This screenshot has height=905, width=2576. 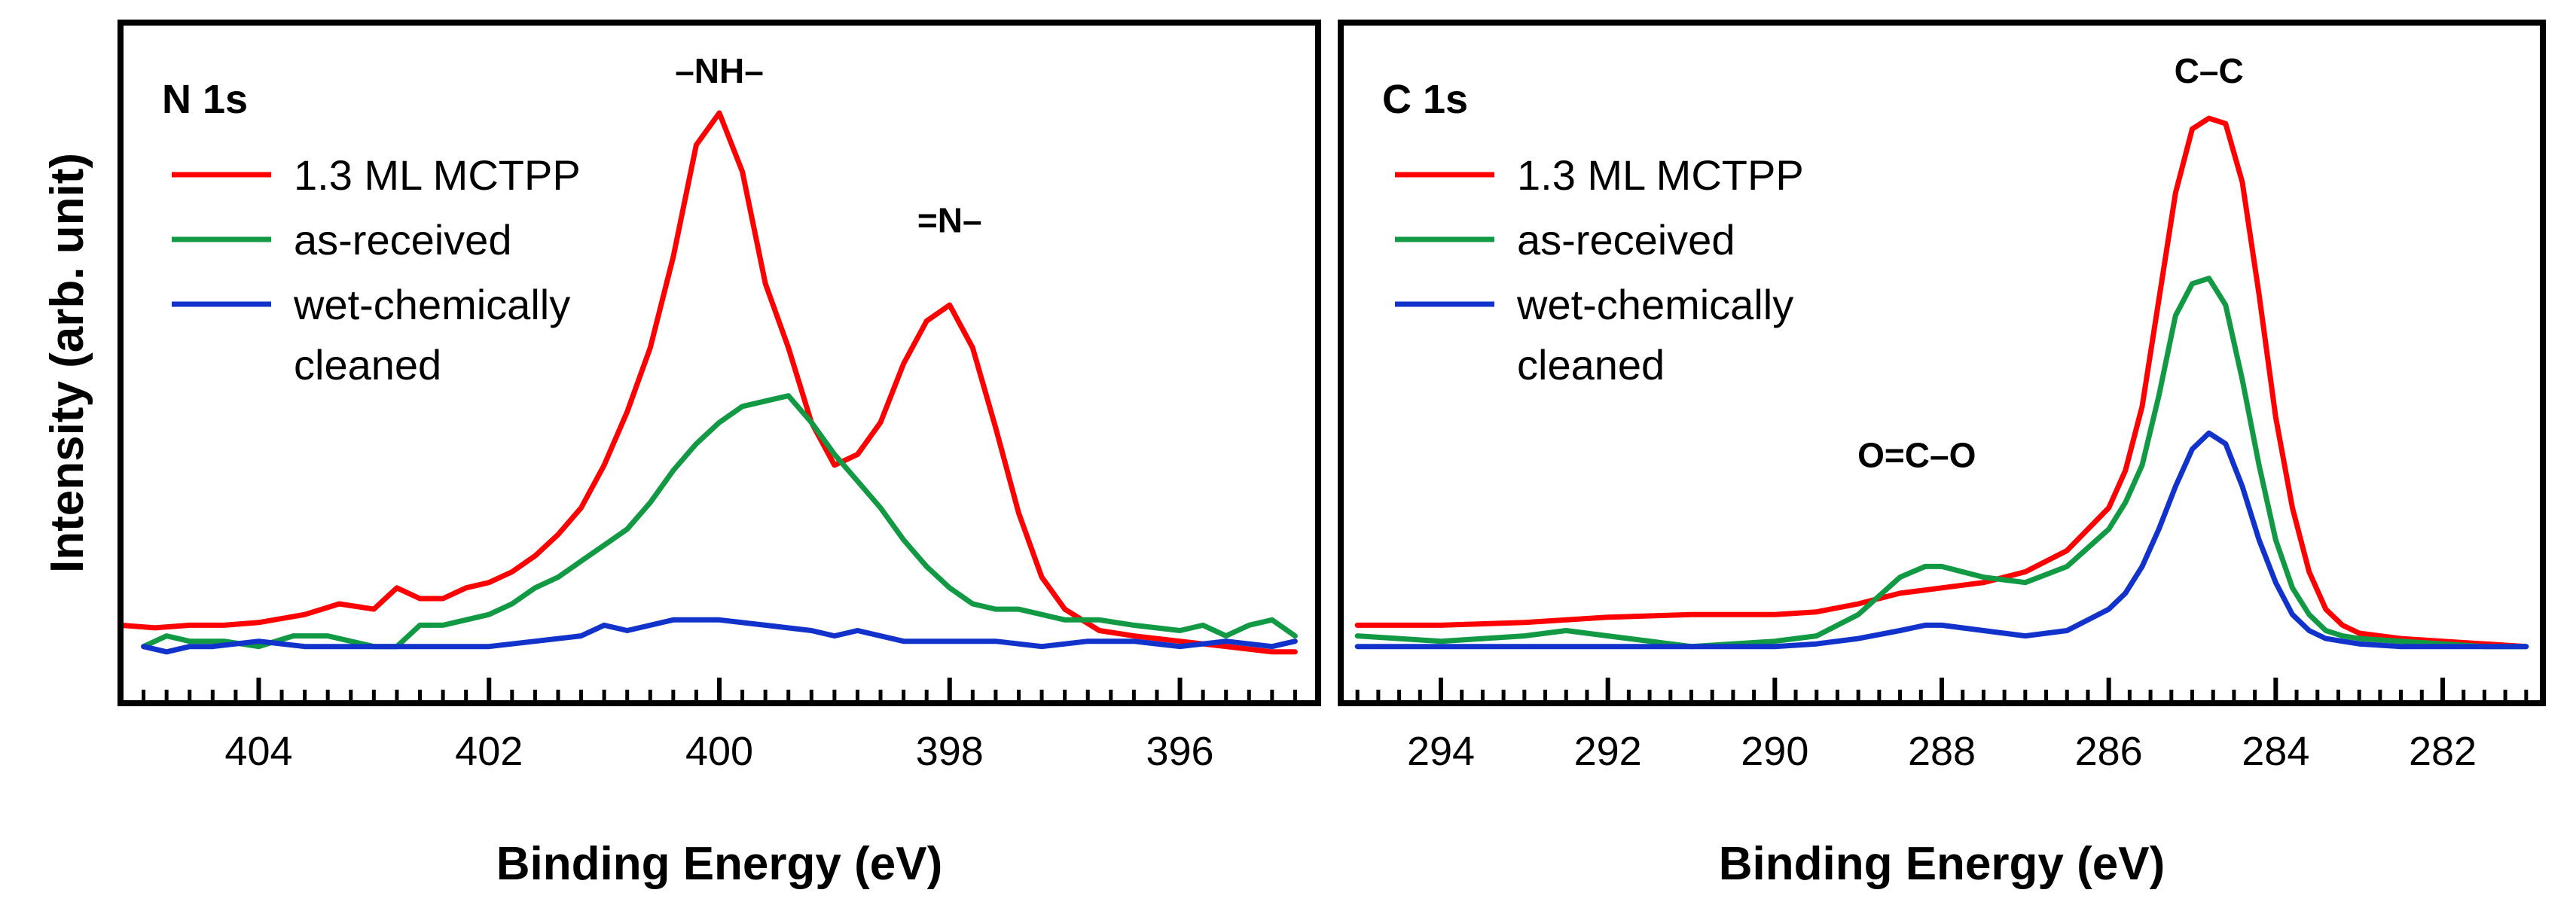 What do you see at coordinates (1942, 690) in the screenshot?
I see `c1s-x-ticks` at bounding box center [1942, 690].